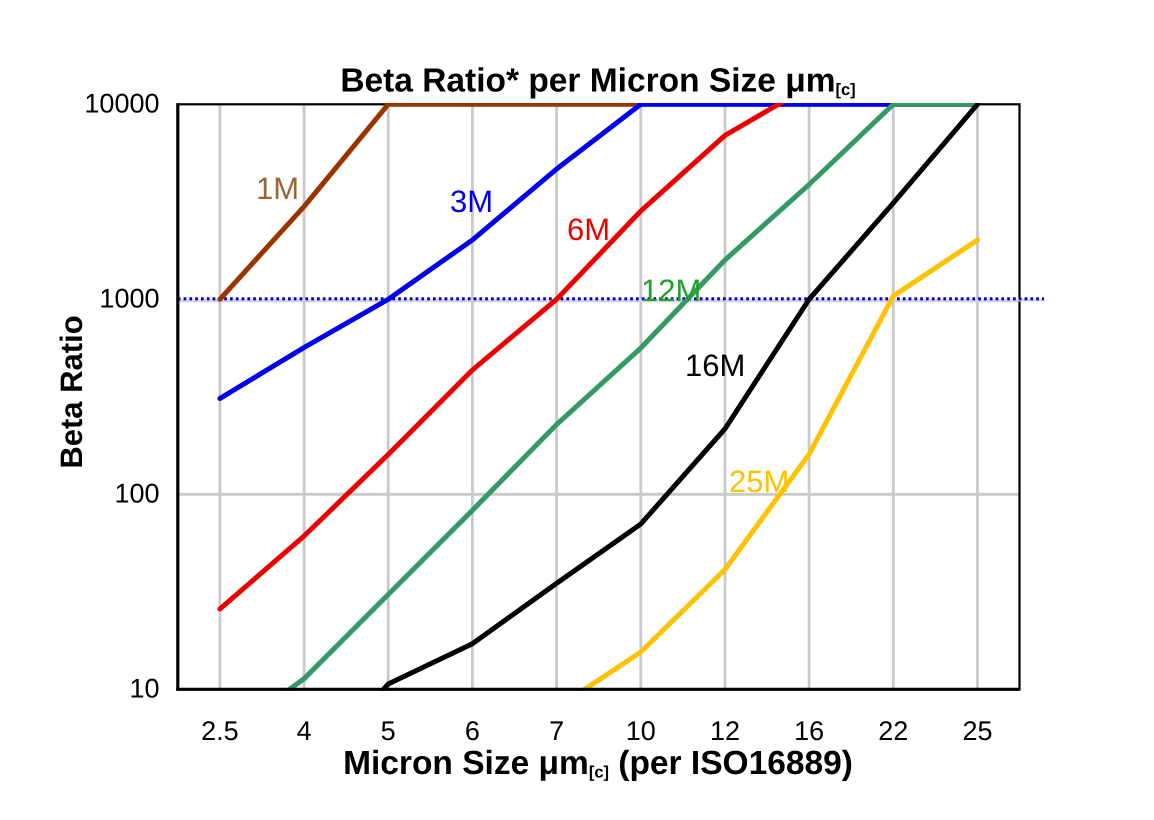 This screenshot has width=1154, height=820. Describe the element at coordinates (598, 763) in the screenshot. I see `svg-text:Micron Size μm[c] (per ISO1688: Micron Size μm[c] (per ISO16889)` at that location.